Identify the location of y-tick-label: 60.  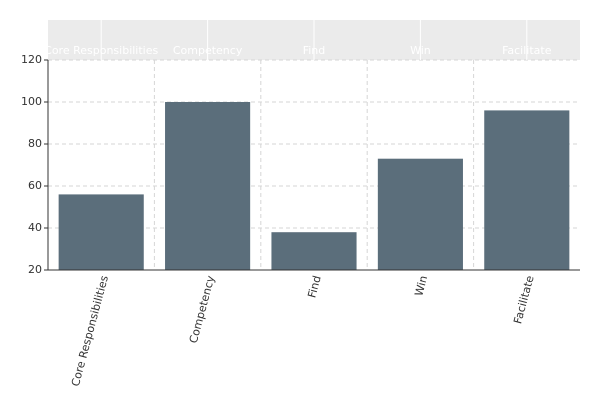
(35, 185).